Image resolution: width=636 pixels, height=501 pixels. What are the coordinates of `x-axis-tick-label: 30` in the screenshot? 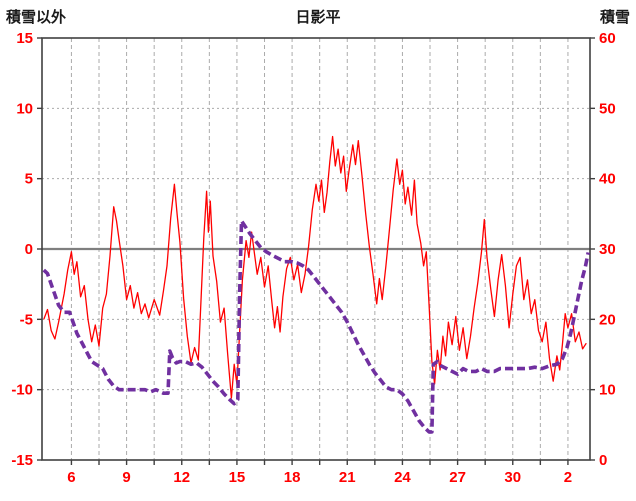 It's located at (512, 477).